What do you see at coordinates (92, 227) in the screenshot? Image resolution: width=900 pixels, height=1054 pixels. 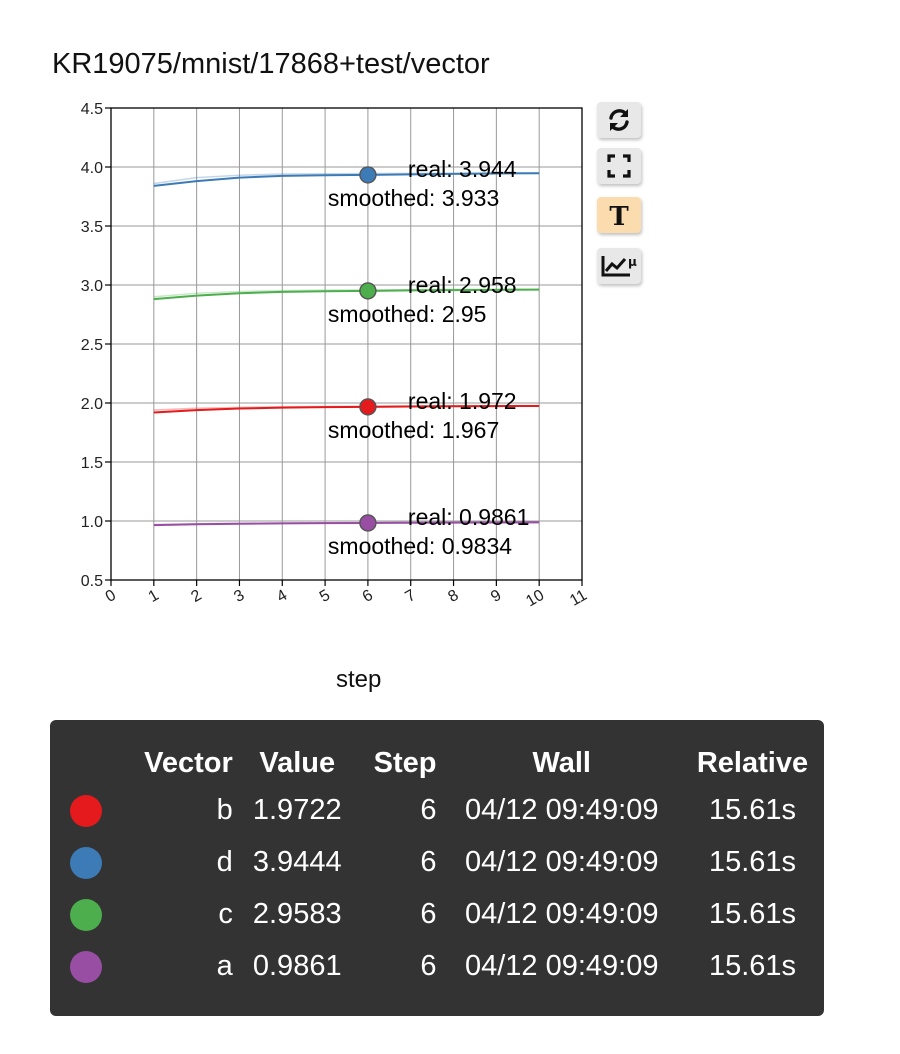 I see `y-tick-label: 3.5` at bounding box center [92, 227].